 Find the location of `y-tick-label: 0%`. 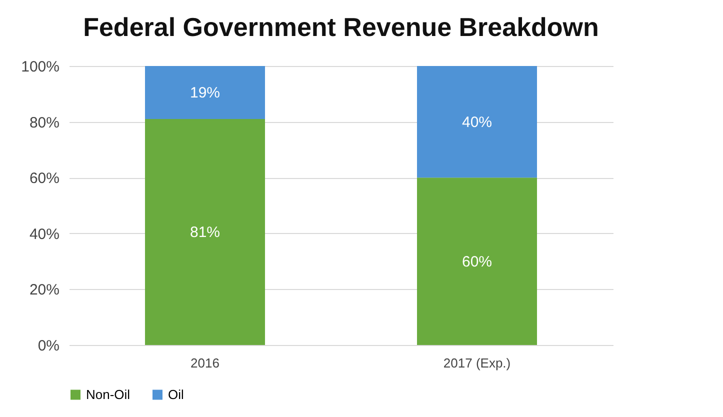

y-tick-label: 0% is located at coordinates (49, 346).